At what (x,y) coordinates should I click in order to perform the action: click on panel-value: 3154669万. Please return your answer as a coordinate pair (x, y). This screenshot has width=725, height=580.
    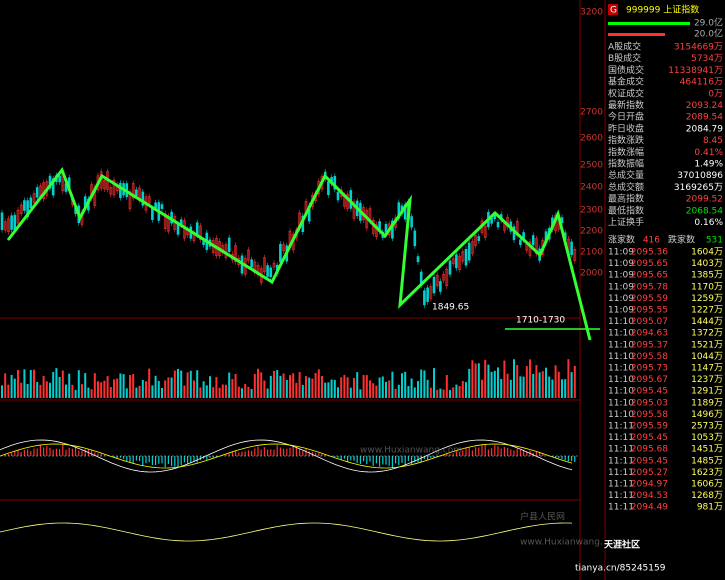
    Looking at the image, I should click on (698, 48).